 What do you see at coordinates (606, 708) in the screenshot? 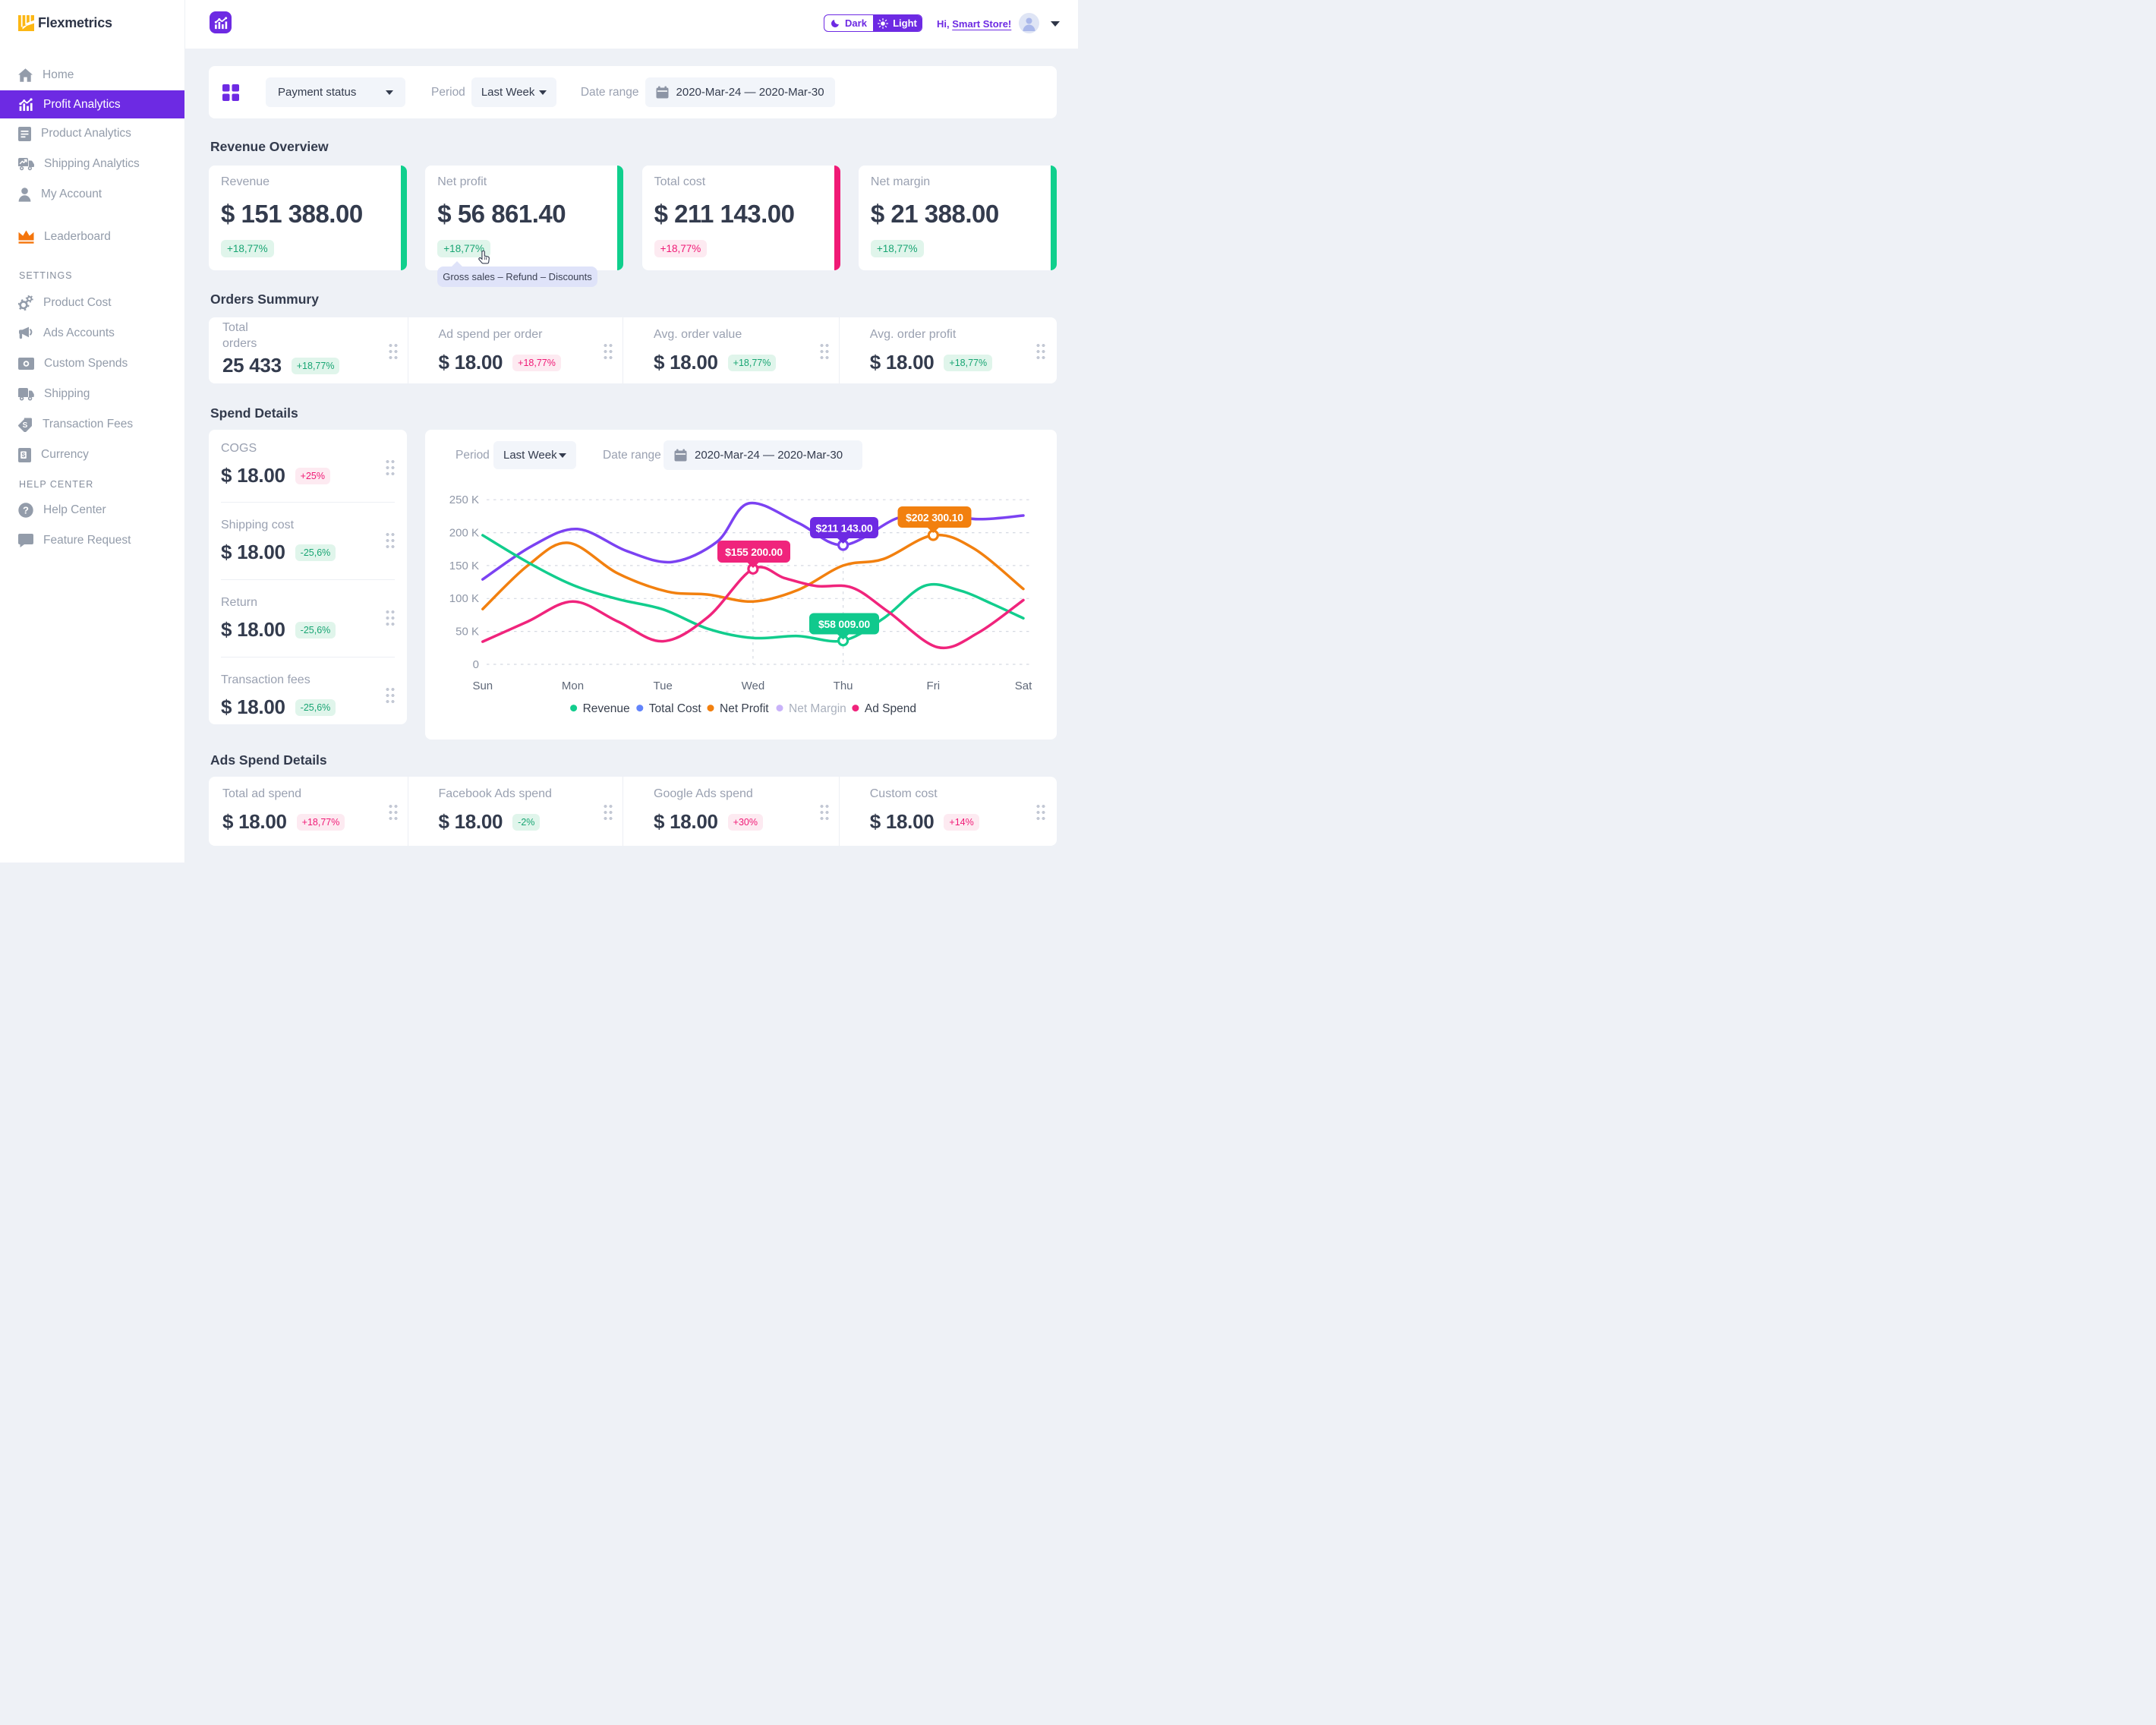
I see `svg-text: Revenue` at bounding box center [606, 708].